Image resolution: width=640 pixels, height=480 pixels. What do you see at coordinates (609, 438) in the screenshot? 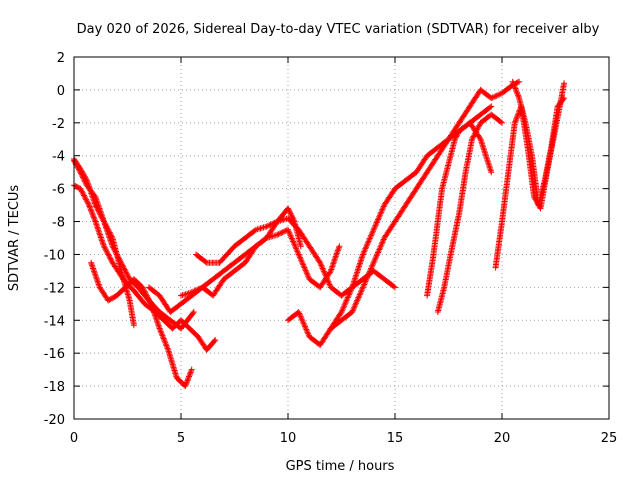
I see `x-tick-label: 25` at bounding box center [609, 438].